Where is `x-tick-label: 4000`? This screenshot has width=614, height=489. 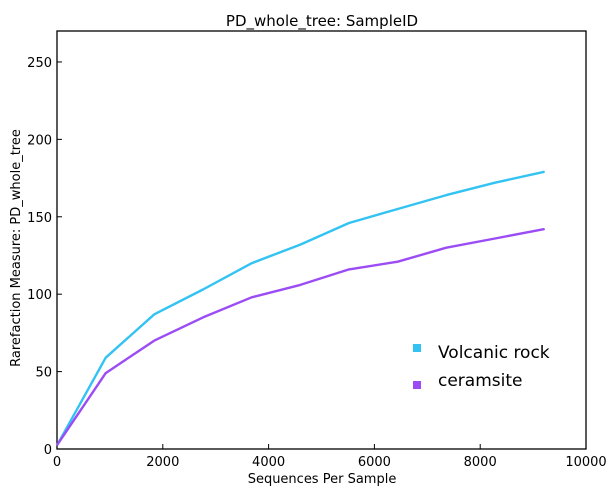
x-tick-label: 4000 is located at coordinates (268, 462).